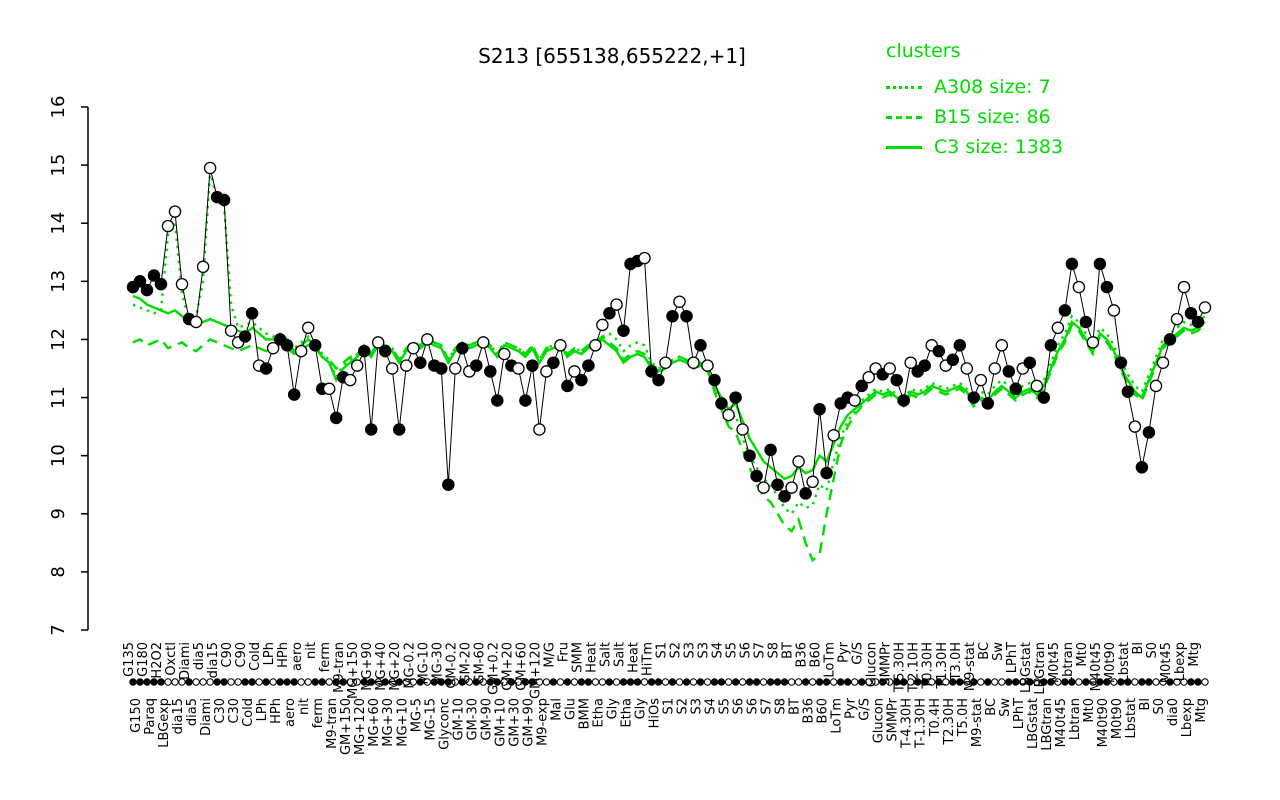  I want to click on x-axis-label: T-5.30H, so click(900, 667).